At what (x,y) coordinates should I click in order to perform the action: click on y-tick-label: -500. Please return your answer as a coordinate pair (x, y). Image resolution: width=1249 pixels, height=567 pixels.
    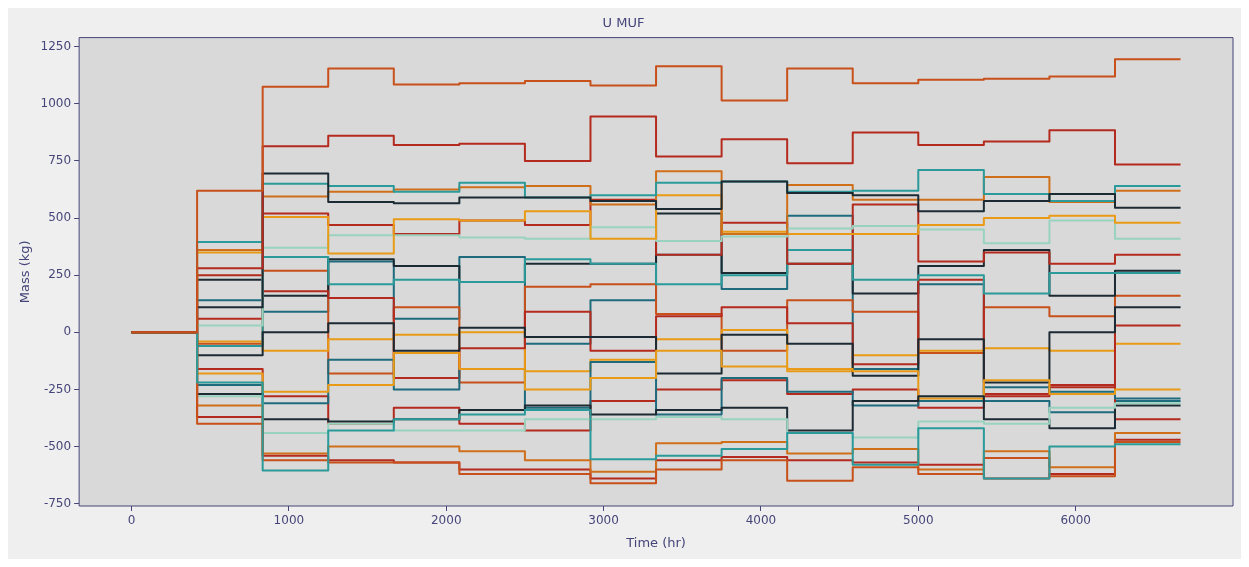
    Looking at the image, I should click on (57, 445).